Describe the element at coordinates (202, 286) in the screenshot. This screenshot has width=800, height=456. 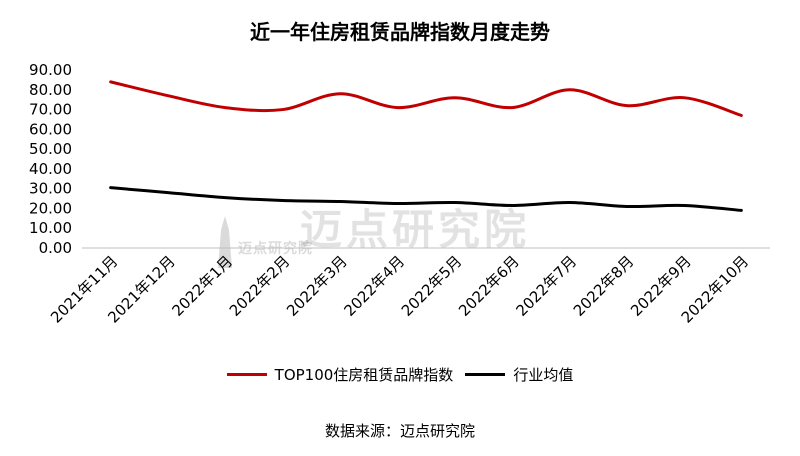
I see `x-tick-label: 2022年1月` at that location.